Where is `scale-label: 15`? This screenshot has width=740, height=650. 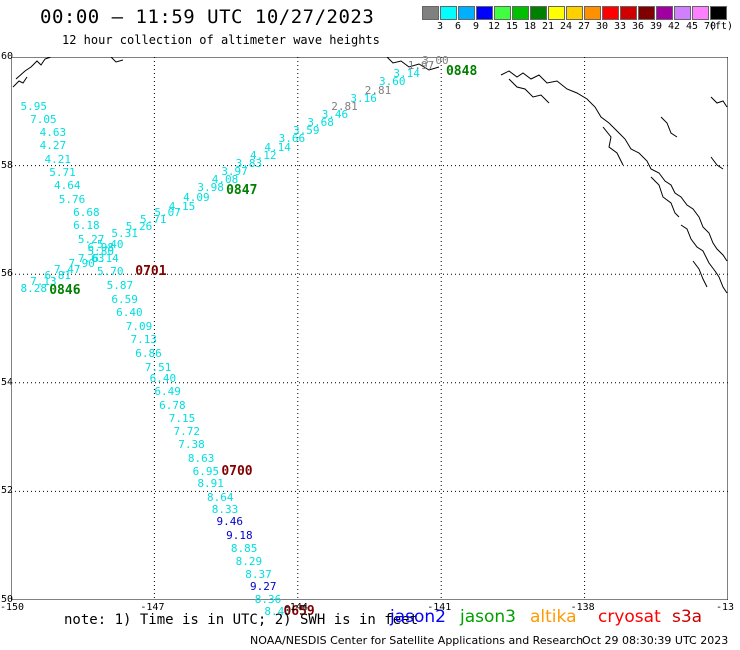
scale-label: 15 is located at coordinates (512, 26).